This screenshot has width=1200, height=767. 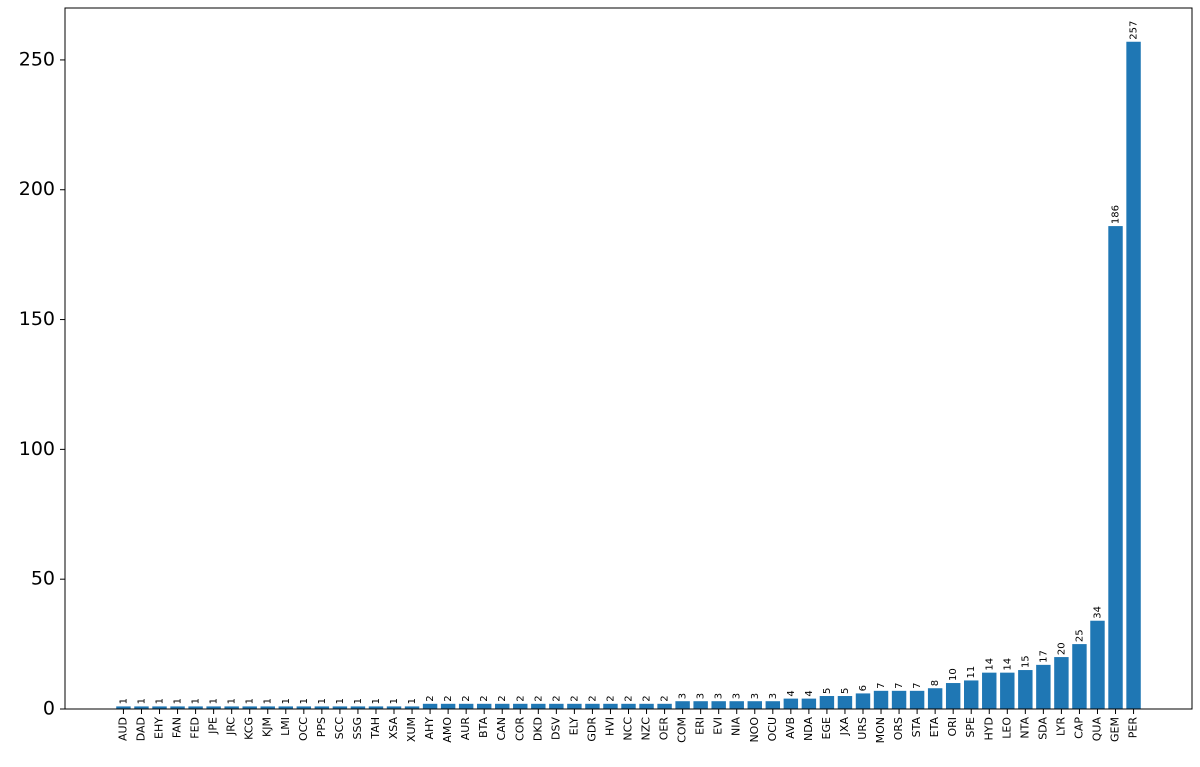 What do you see at coordinates (591, 729) in the screenshot?
I see `x-tick-label: GDR` at bounding box center [591, 729].